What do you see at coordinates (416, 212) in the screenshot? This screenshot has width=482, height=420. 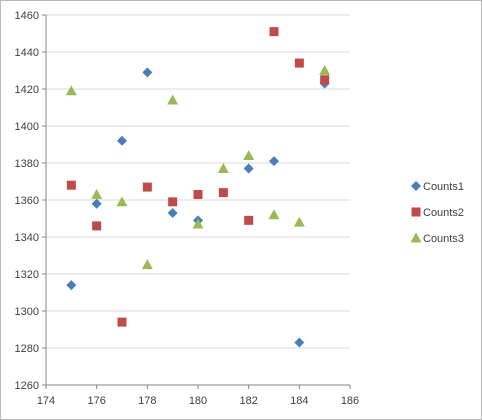 I see `legend-marker-counts2` at bounding box center [416, 212].